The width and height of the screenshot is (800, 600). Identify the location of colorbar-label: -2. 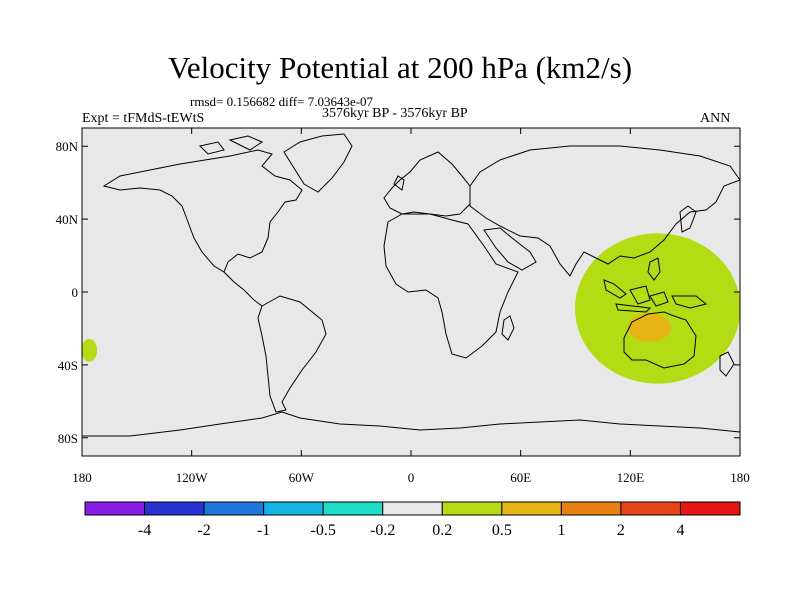
(203, 530).